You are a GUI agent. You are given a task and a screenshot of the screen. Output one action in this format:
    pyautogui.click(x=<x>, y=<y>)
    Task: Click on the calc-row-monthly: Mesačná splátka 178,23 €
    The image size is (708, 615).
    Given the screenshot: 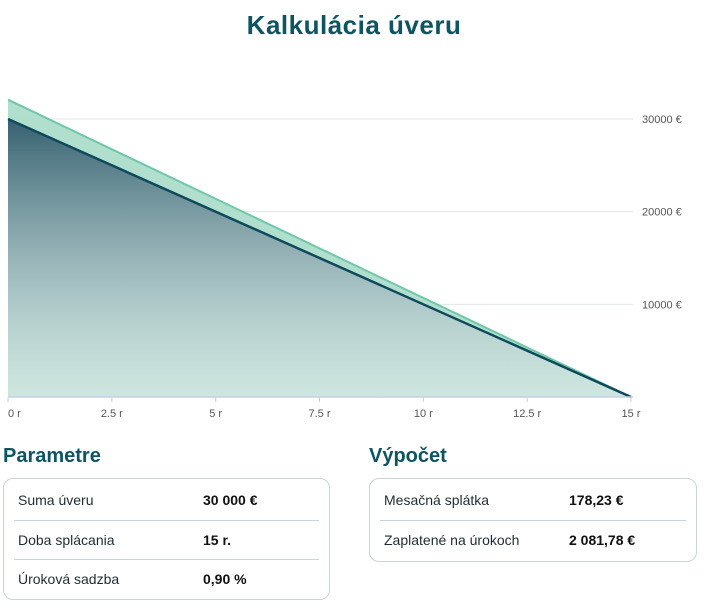 What is the action you would take?
    pyautogui.click(x=533, y=500)
    